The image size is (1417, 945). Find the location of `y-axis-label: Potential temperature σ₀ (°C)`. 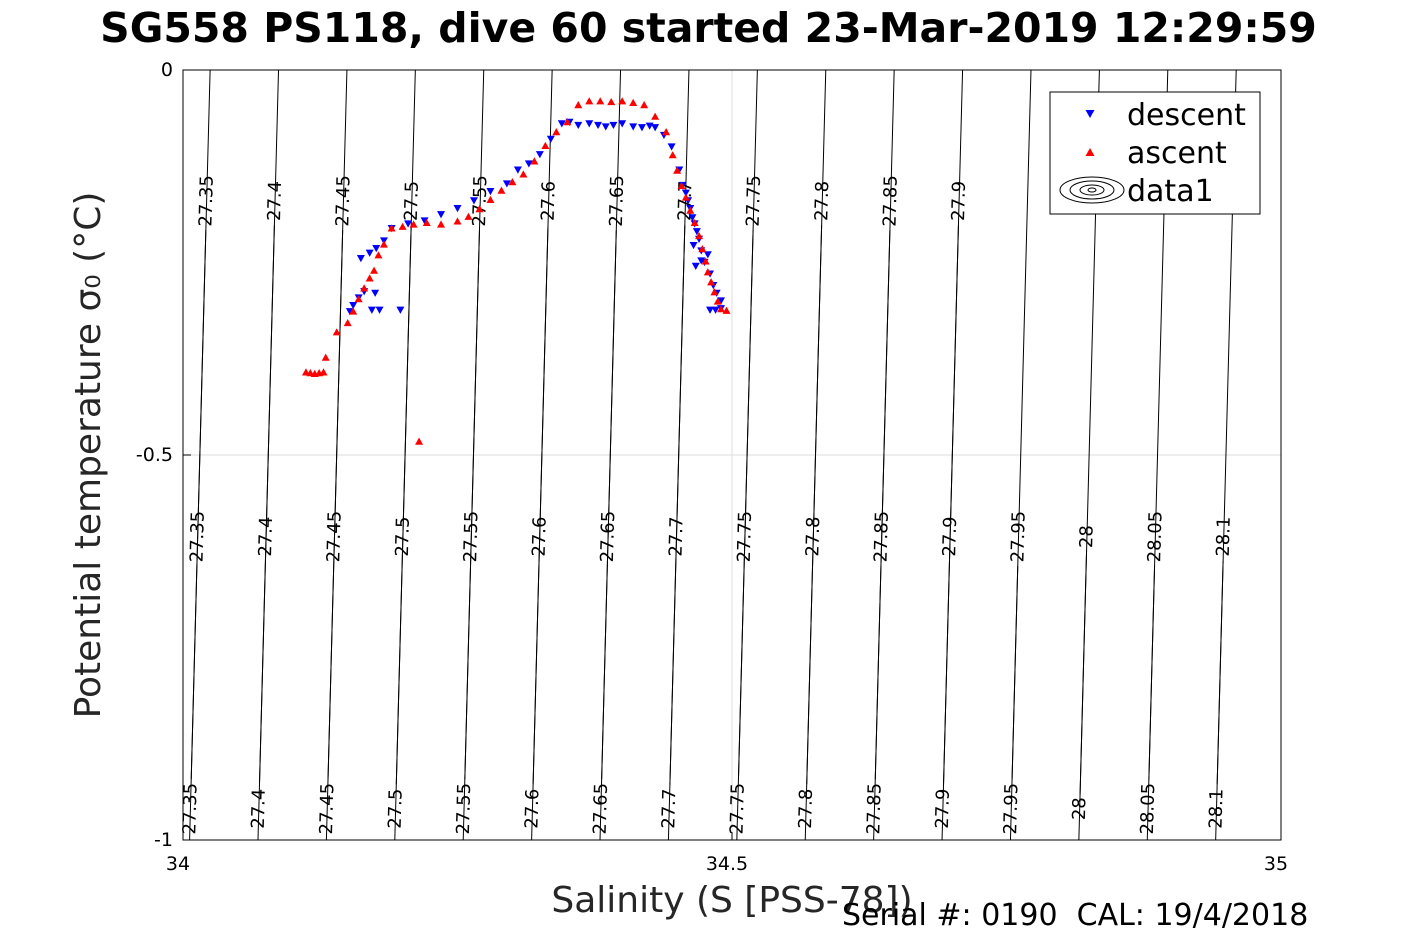

y-axis-label: Potential temperature σ₀ (°C) is located at coordinates (88, 455).